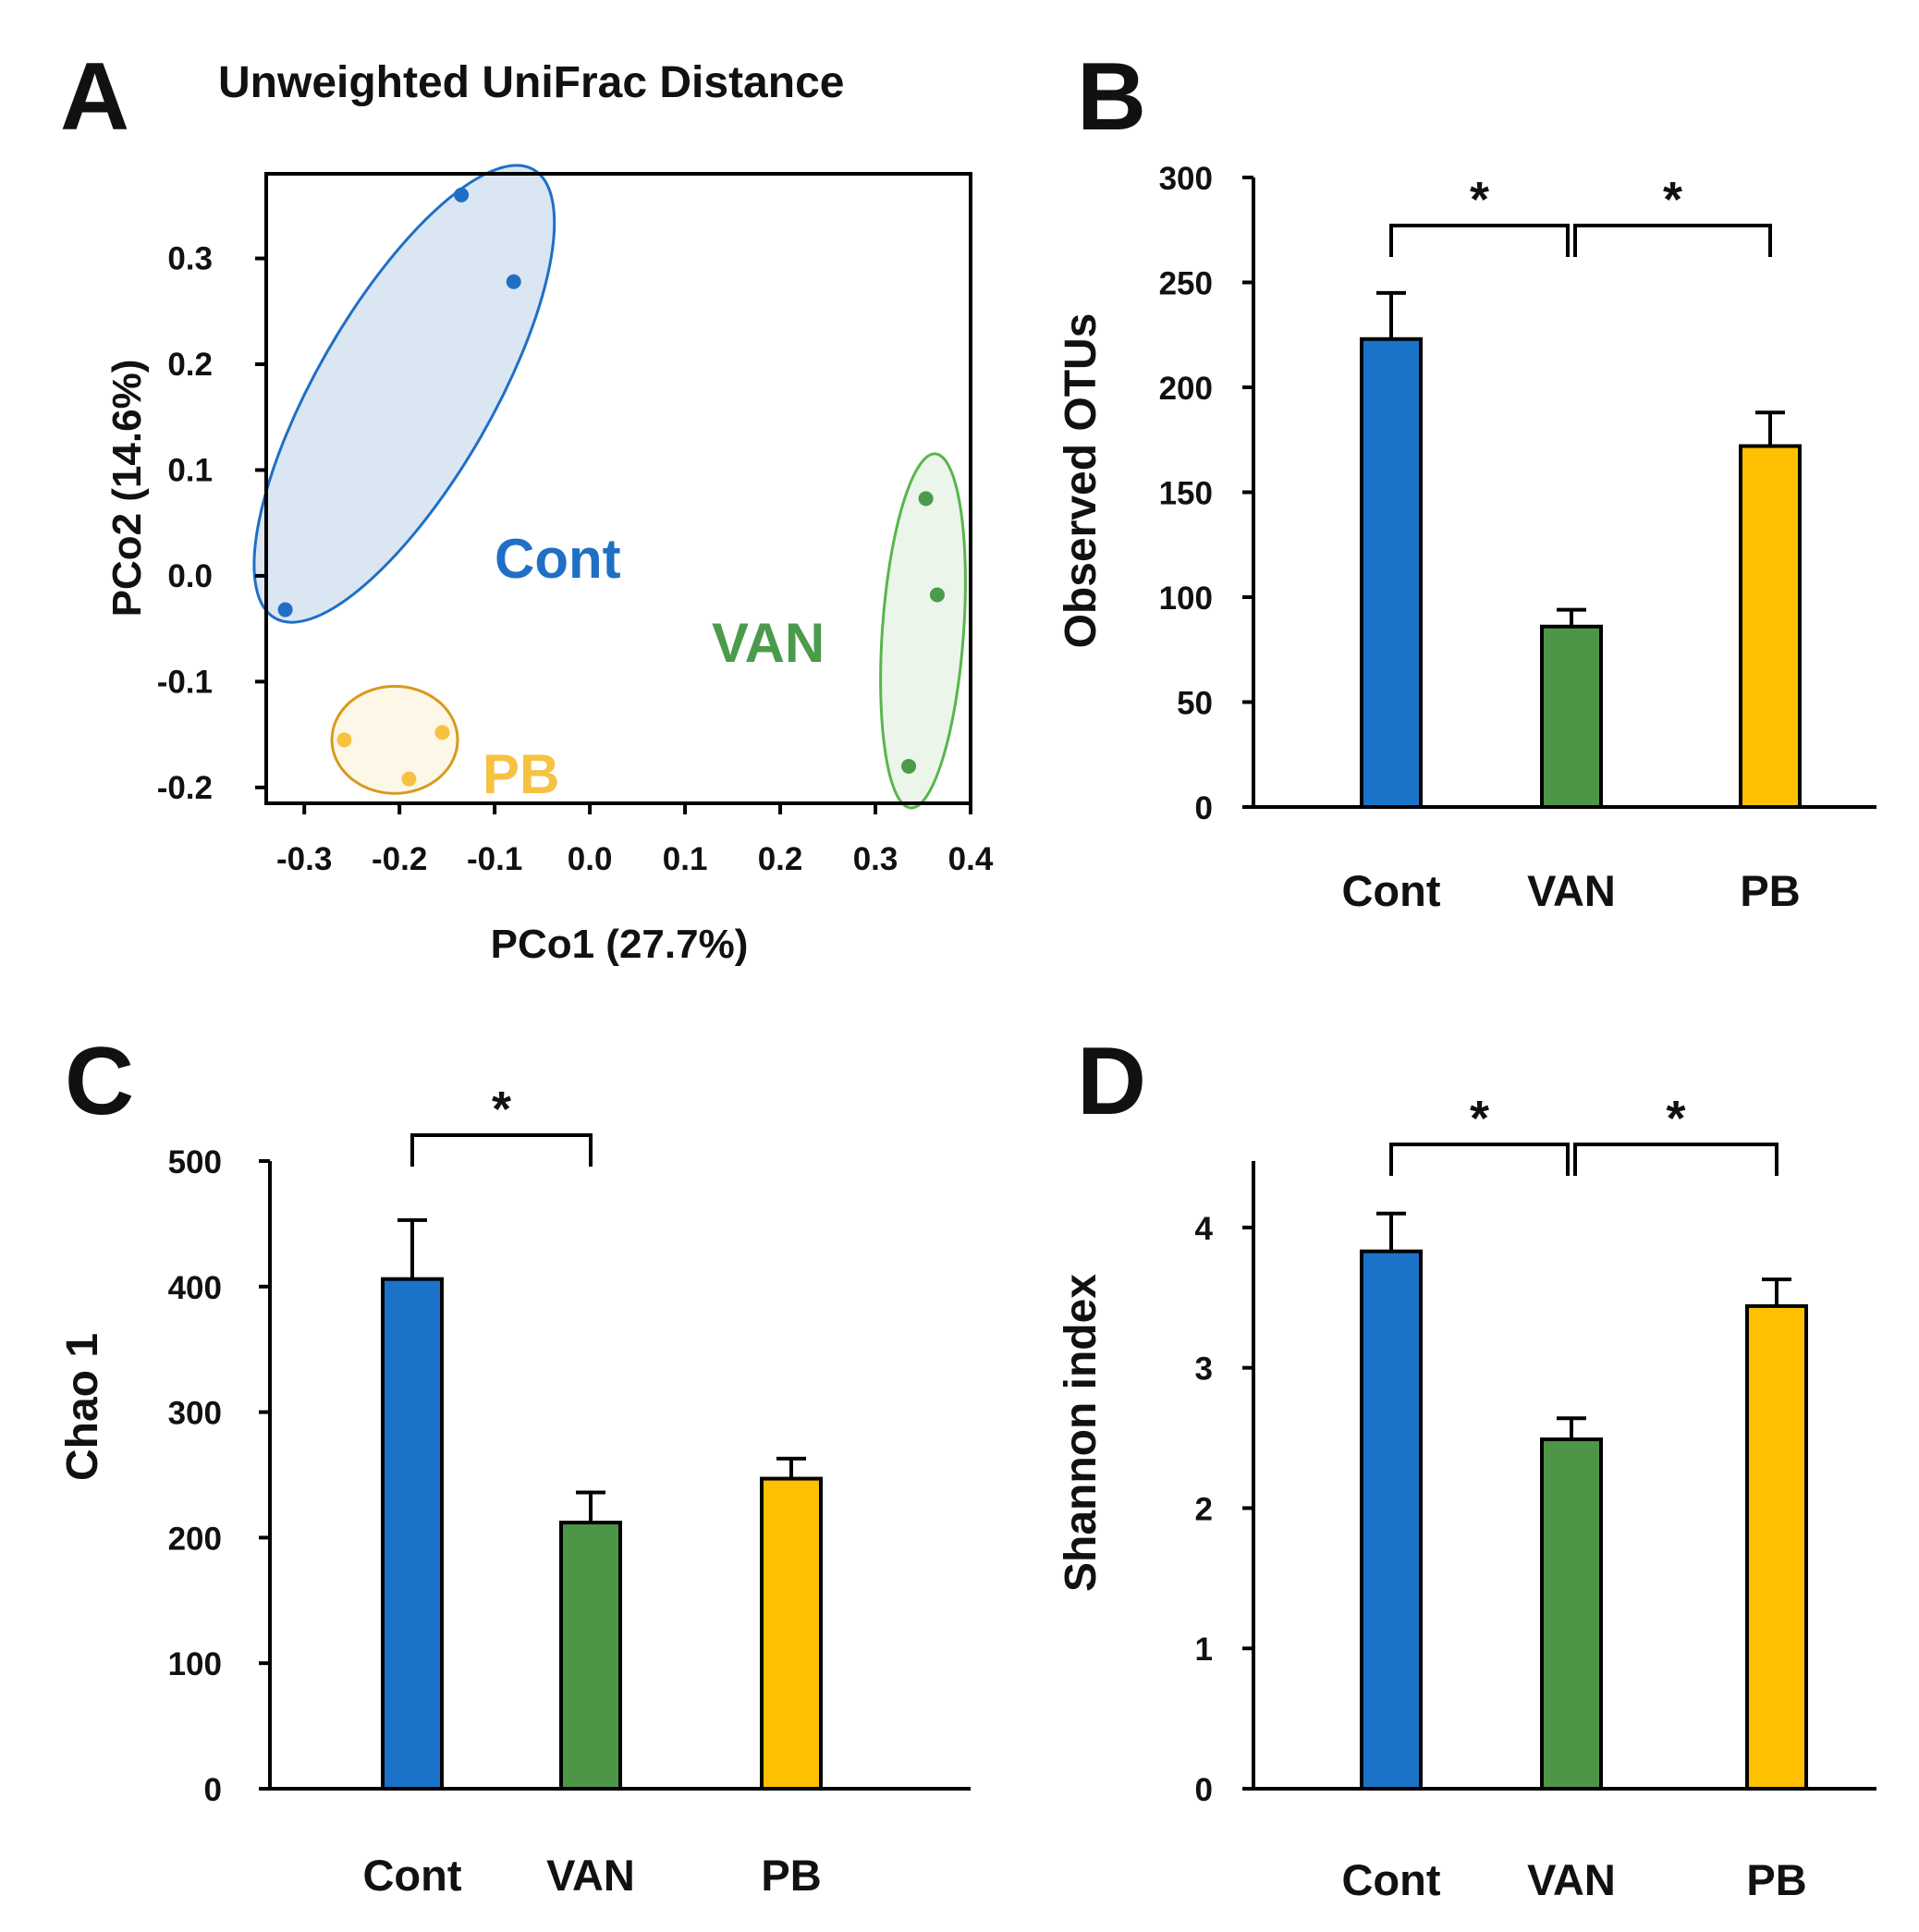 This screenshot has height=1932, width=1919. I want to click on group-label: PB, so click(521, 774).